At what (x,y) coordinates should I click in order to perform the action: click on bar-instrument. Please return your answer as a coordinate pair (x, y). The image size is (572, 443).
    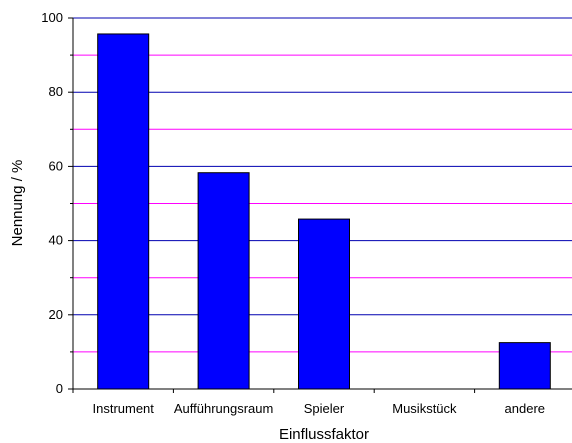
    Looking at the image, I should click on (123, 211).